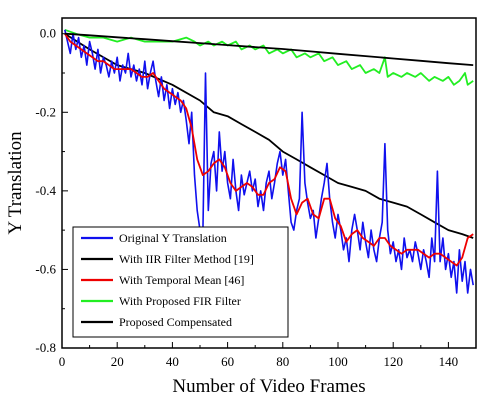  I want to click on legend-label-1: Original Y Translation, so click(173, 238).